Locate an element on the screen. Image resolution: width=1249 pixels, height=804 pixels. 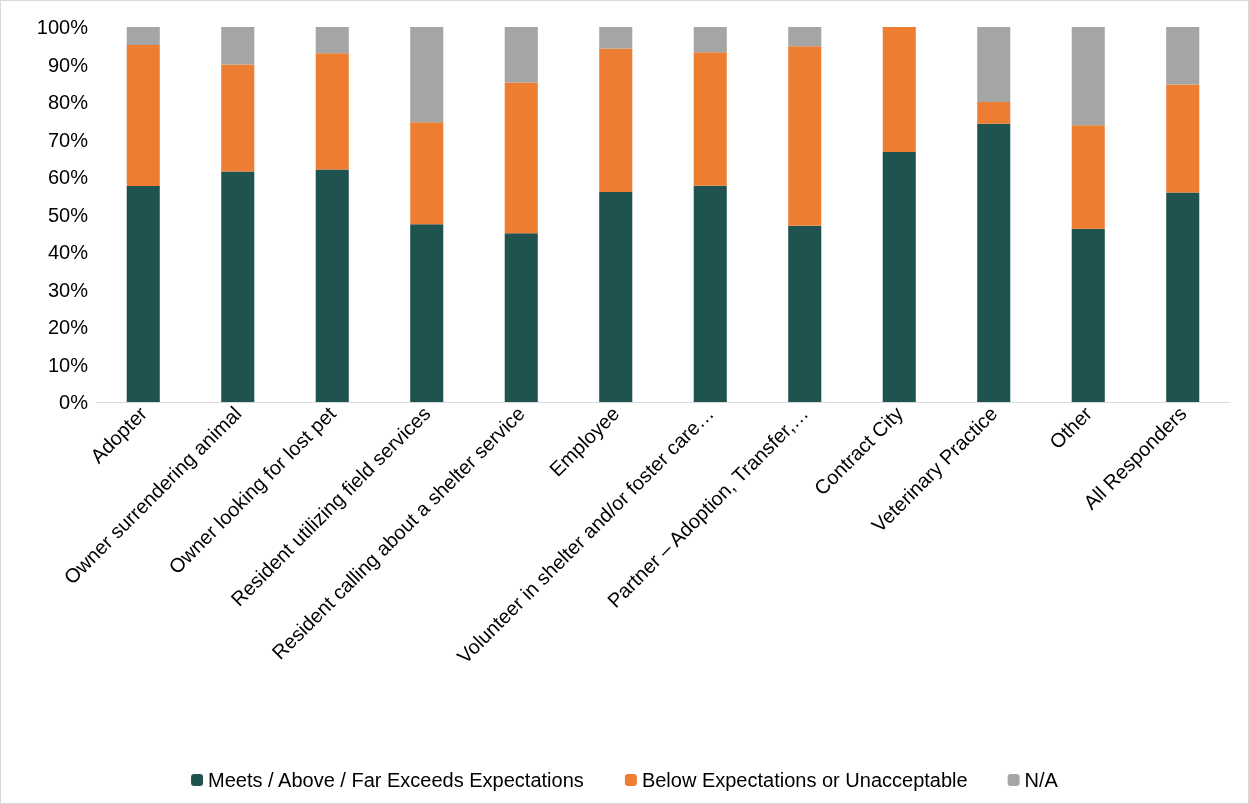
legend-label: Below Expectations or Unacceptable is located at coordinates (804, 780).